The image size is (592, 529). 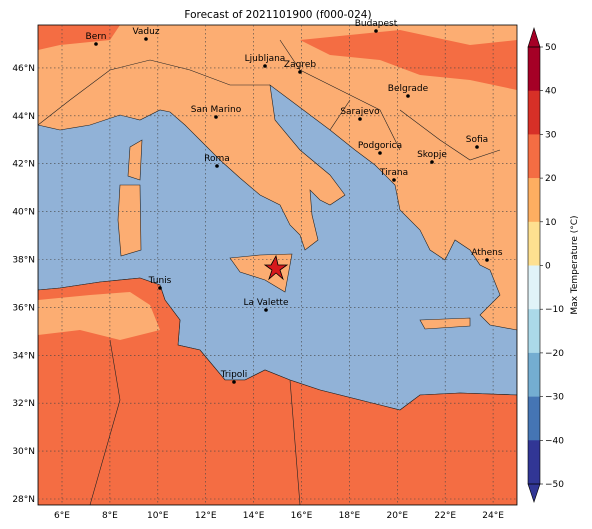 I want to click on city-label: Vaduz, so click(x=145, y=32).